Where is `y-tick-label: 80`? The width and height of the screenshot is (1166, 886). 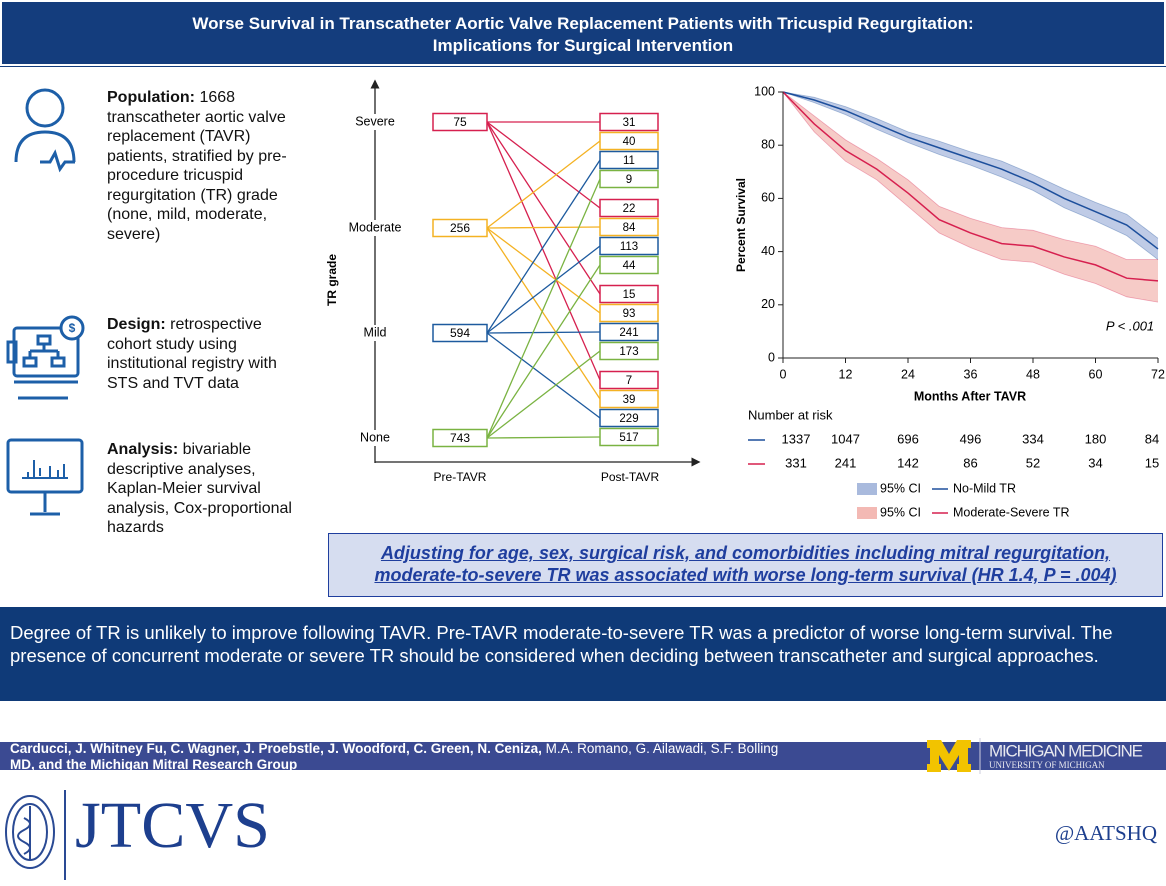 y-tick-label: 80 is located at coordinates (768, 144).